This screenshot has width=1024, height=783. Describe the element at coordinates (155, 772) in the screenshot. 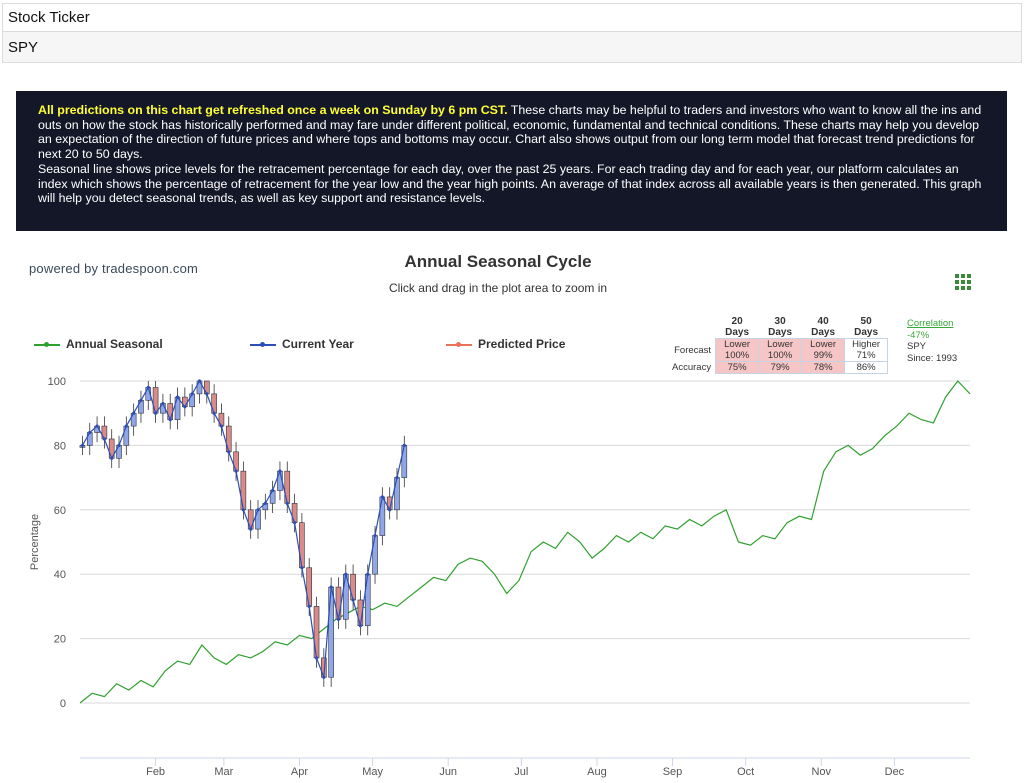

I see `x-tick-label: Feb` at that location.